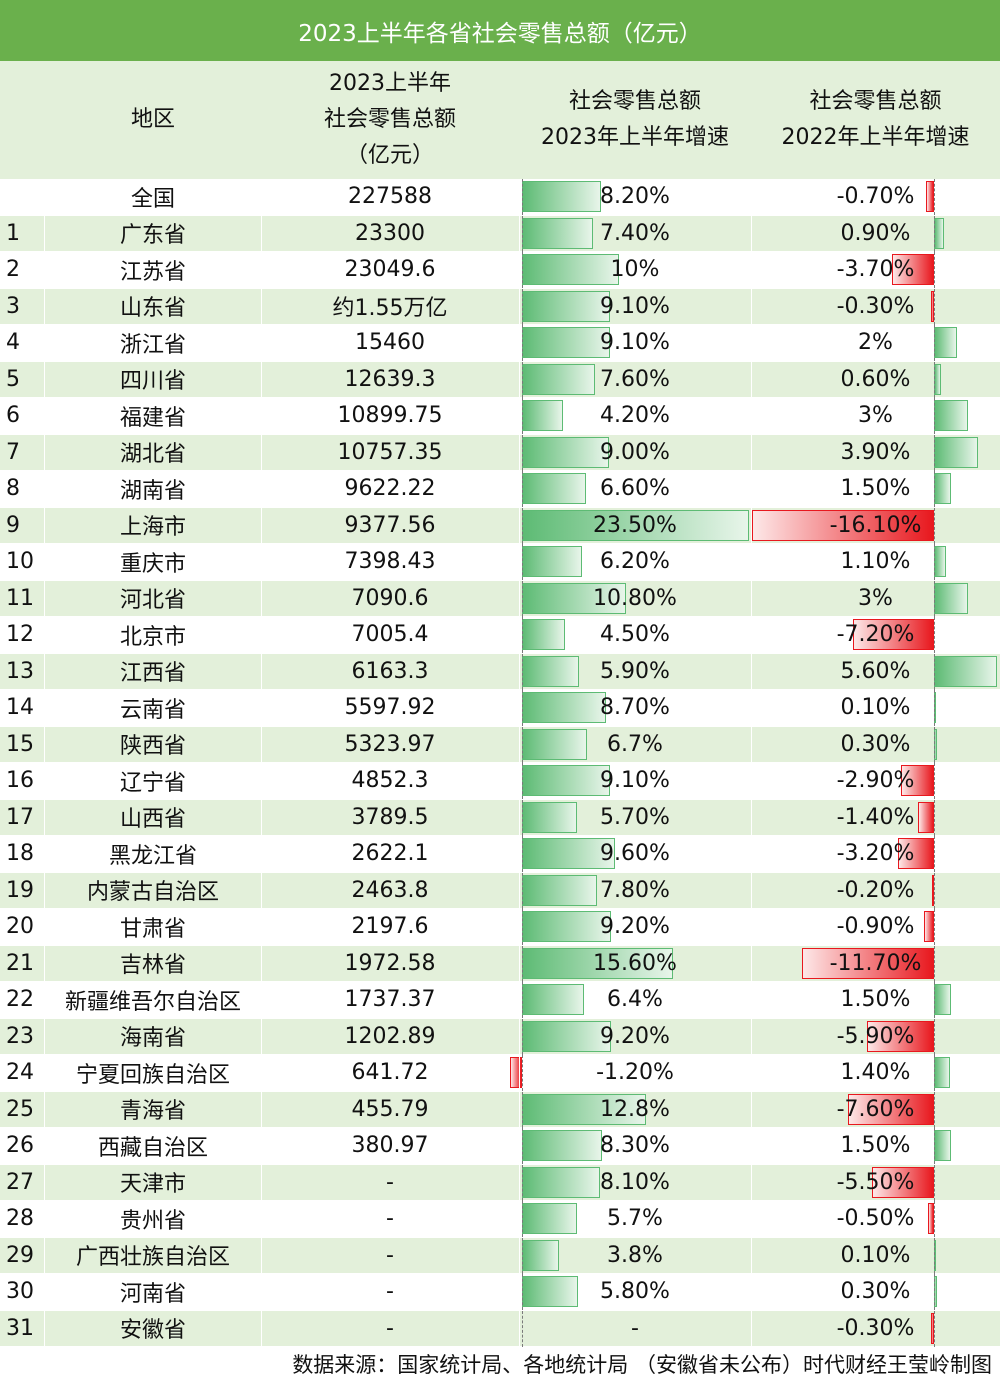  What do you see at coordinates (152, 892) in the screenshot?
I see `region-cell: 内蒙古自治区` at bounding box center [152, 892].